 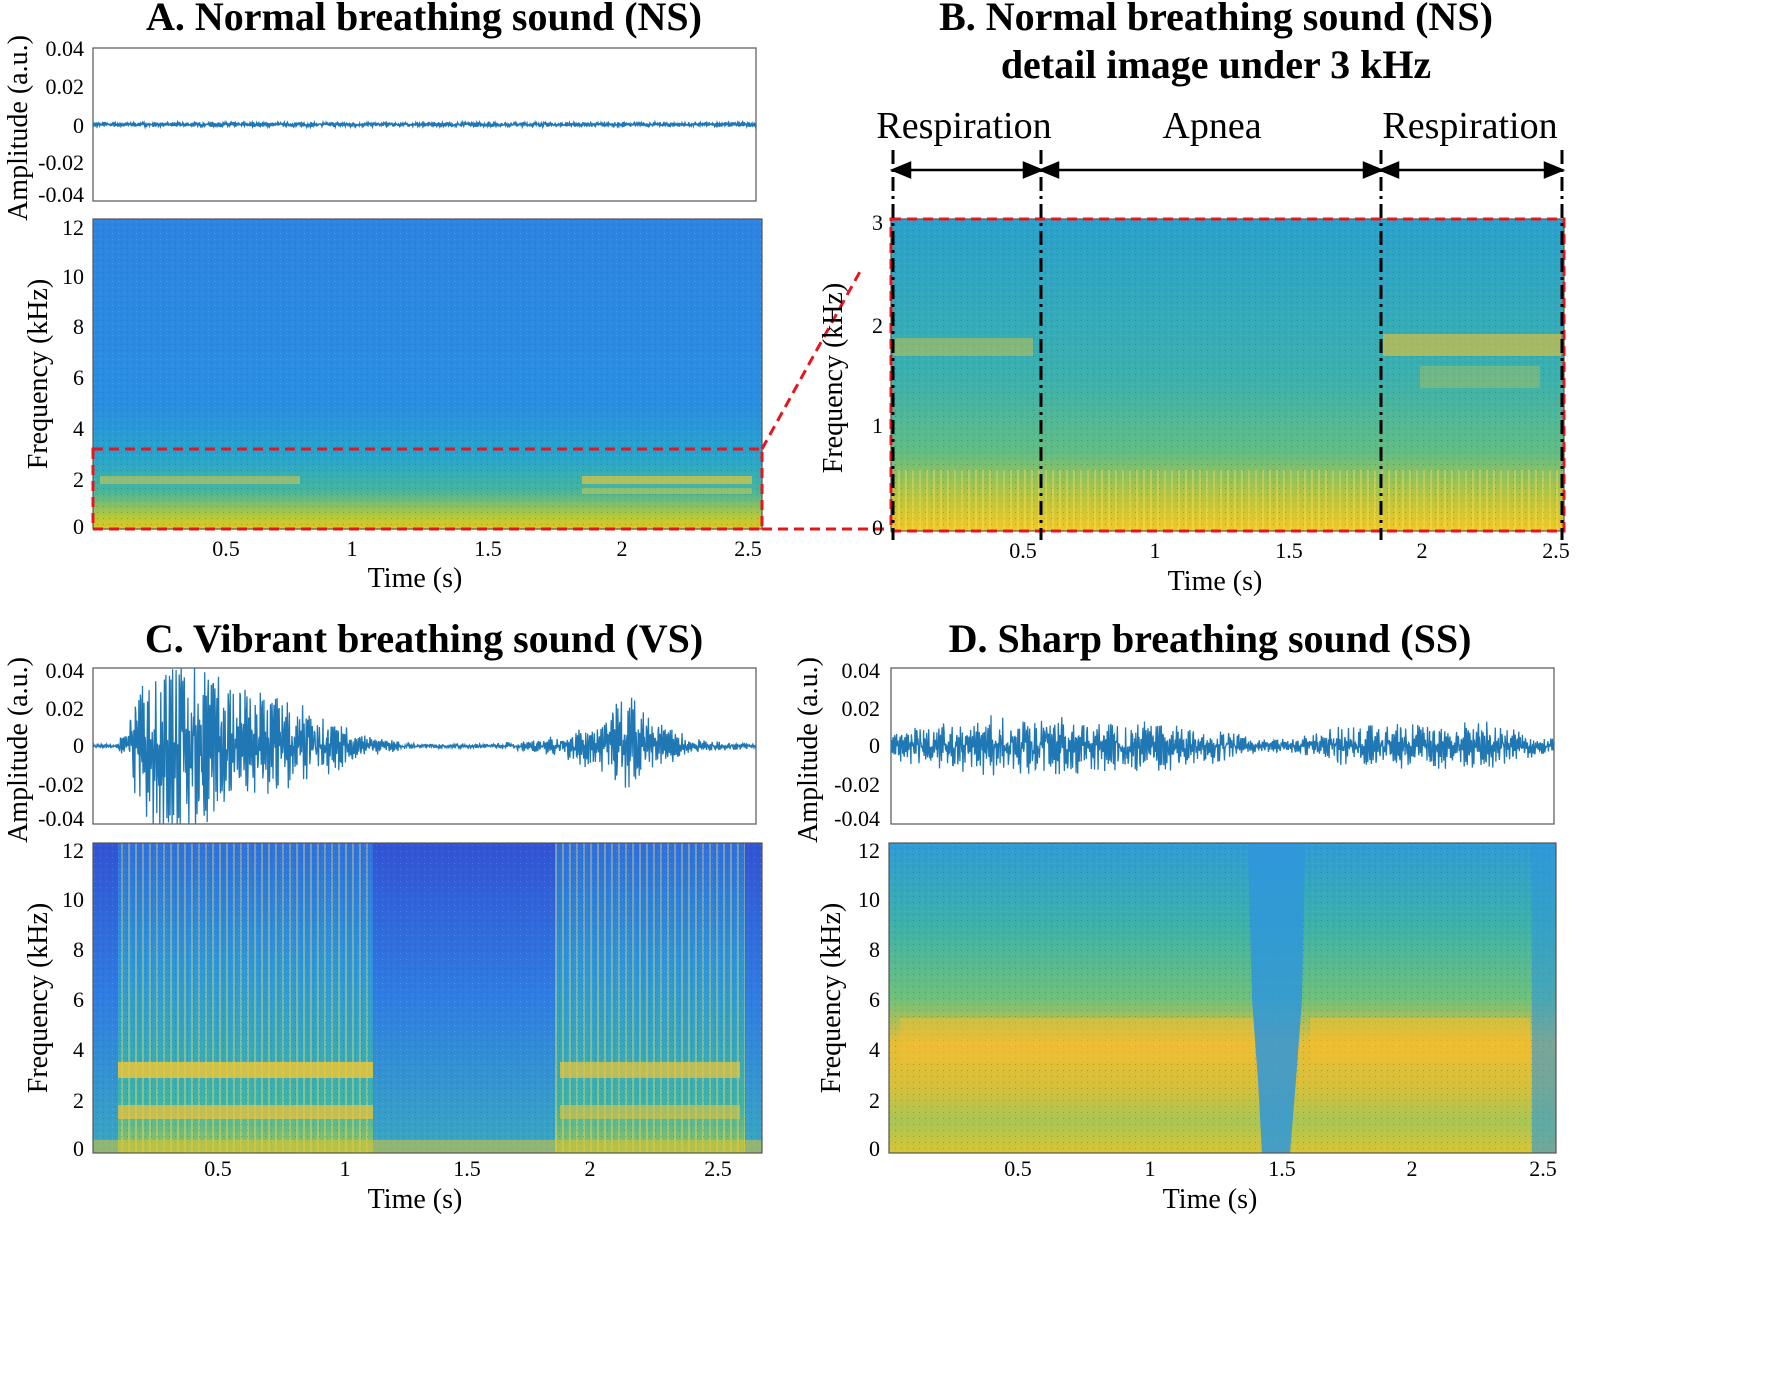 What do you see at coordinates (78, 479) in the screenshot?
I see `panel-a-ytick: 2` at bounding box center [78, 479].